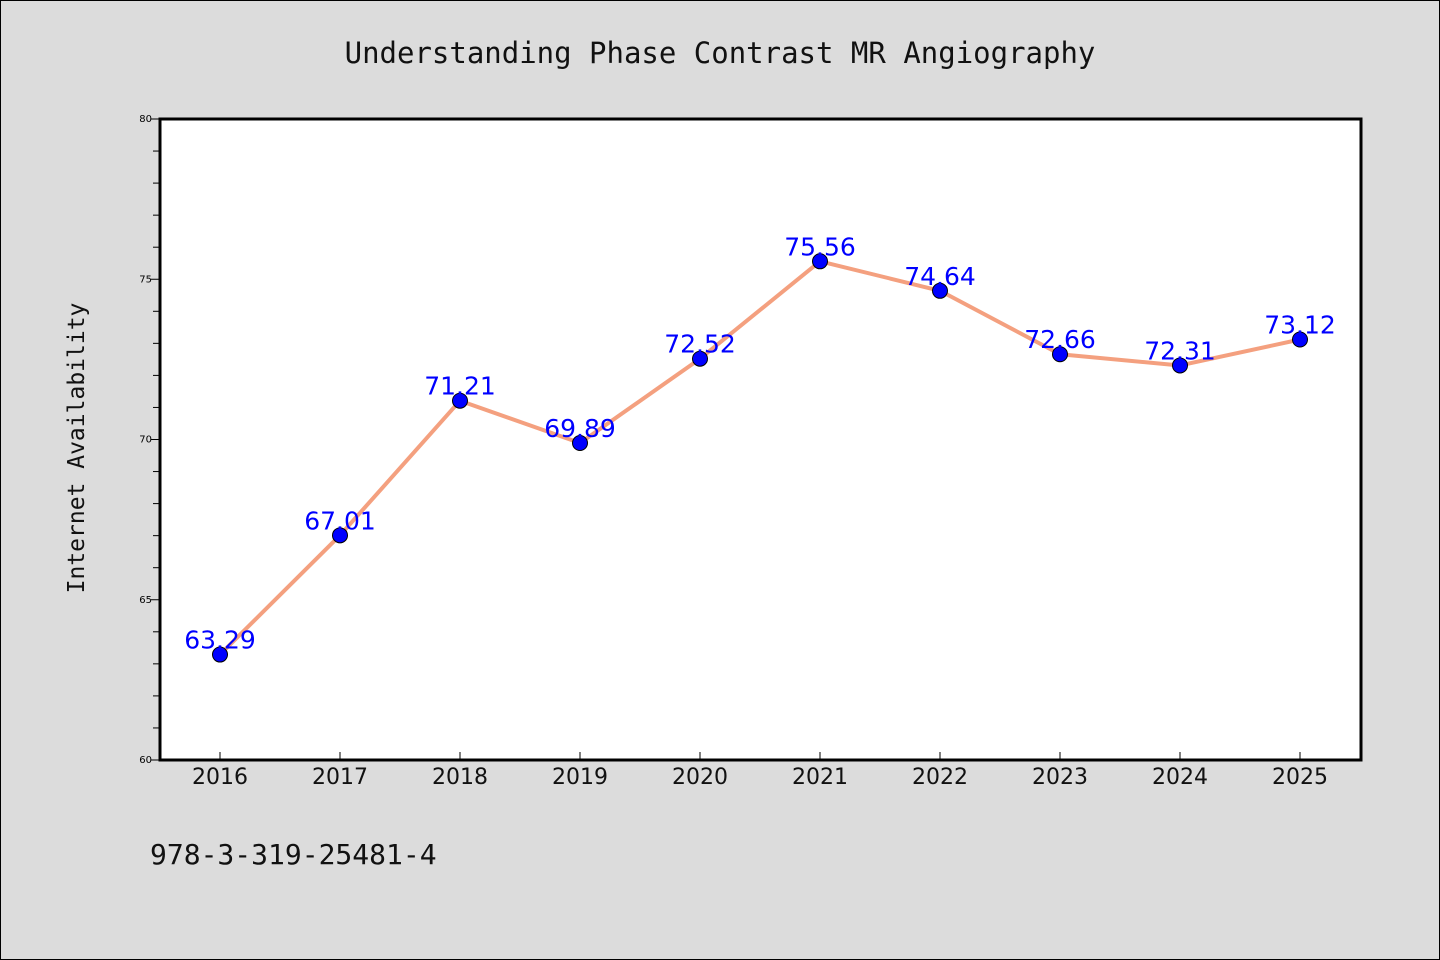 Image resolution: width=1440 pixels, height=960 pixels. I want to click on y-tick-label: 65, so click(145, 600).